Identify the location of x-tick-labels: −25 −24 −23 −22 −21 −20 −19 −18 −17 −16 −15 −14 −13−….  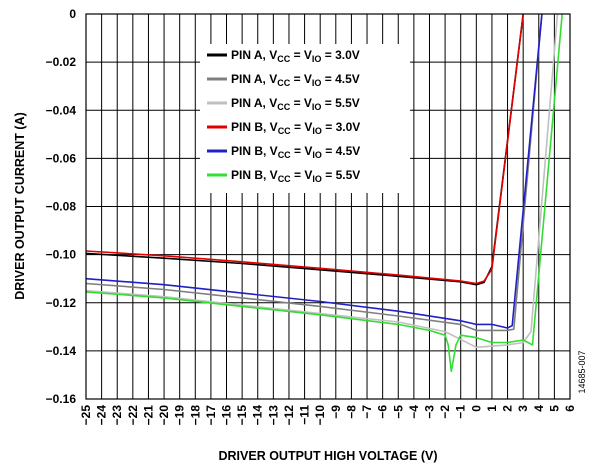
(328, 415).